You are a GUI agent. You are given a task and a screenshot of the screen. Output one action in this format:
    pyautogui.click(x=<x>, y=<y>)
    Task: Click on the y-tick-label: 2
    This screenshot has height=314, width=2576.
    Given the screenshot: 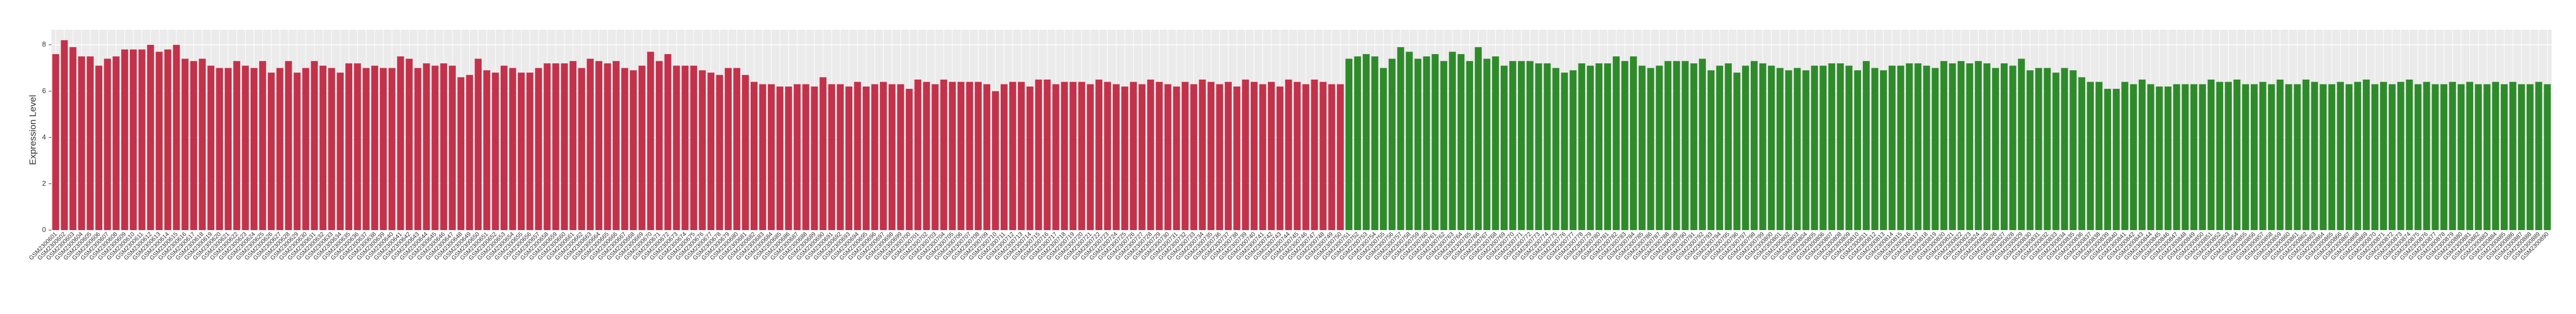 What is the action you would take?
    pyautogui.click(x=44, y=183)
    